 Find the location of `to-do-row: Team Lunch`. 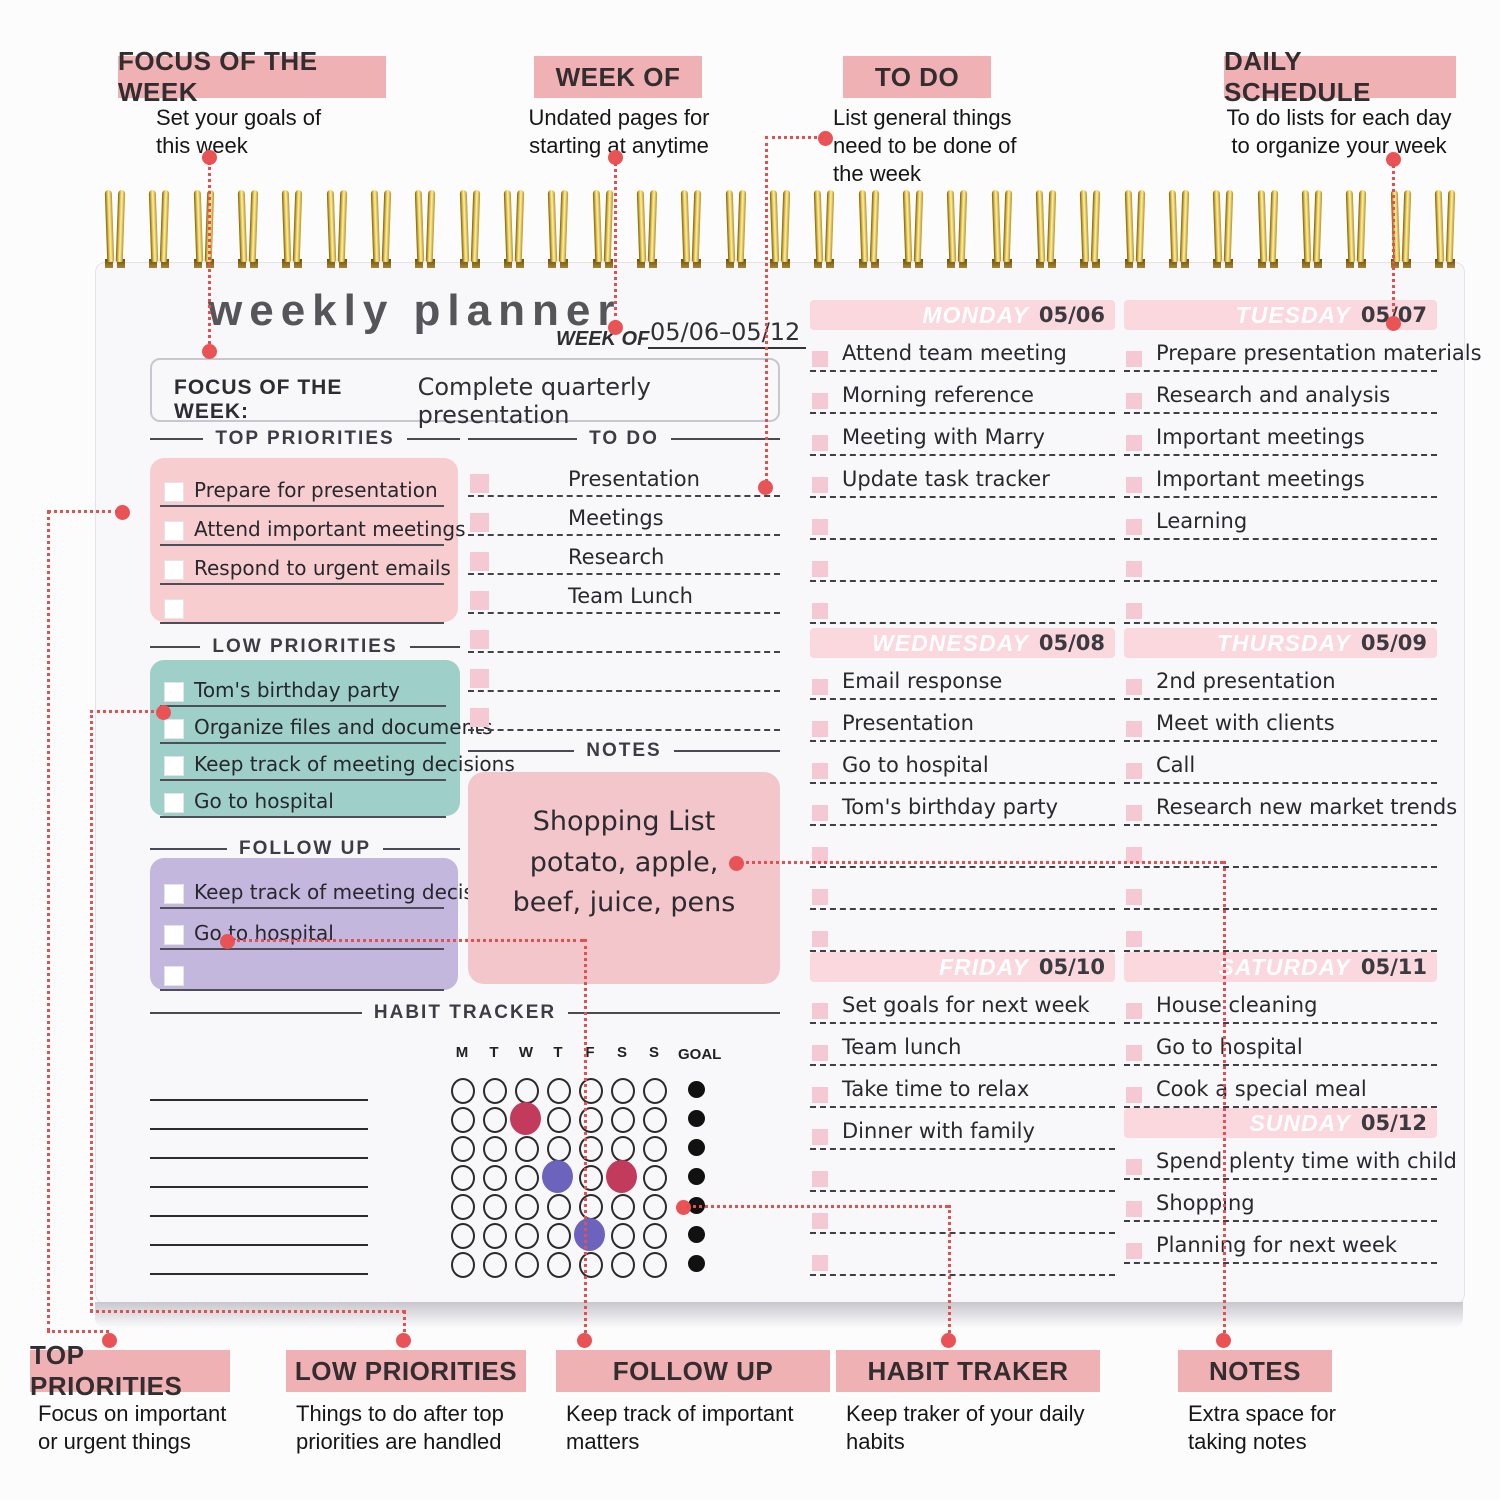

to-do-row: Team Lunch is located at coordinates (624, 594).